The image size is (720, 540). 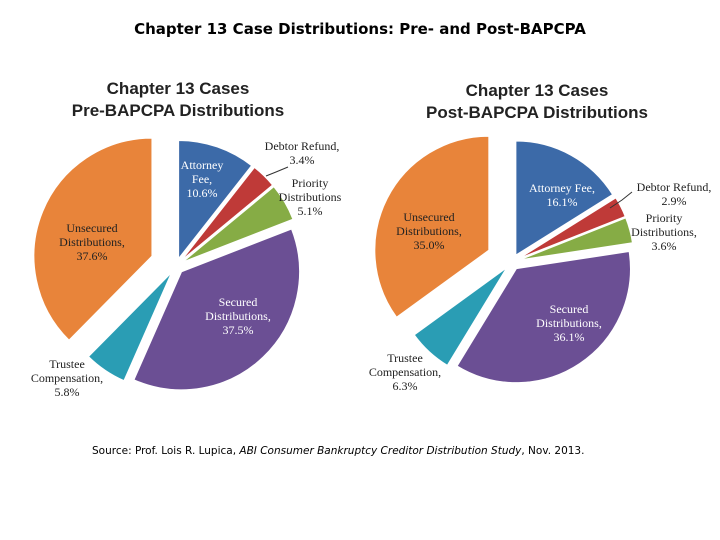 I want to click on slice-label: Attorney Fee, 10.6%, so click(x=202, y=179).